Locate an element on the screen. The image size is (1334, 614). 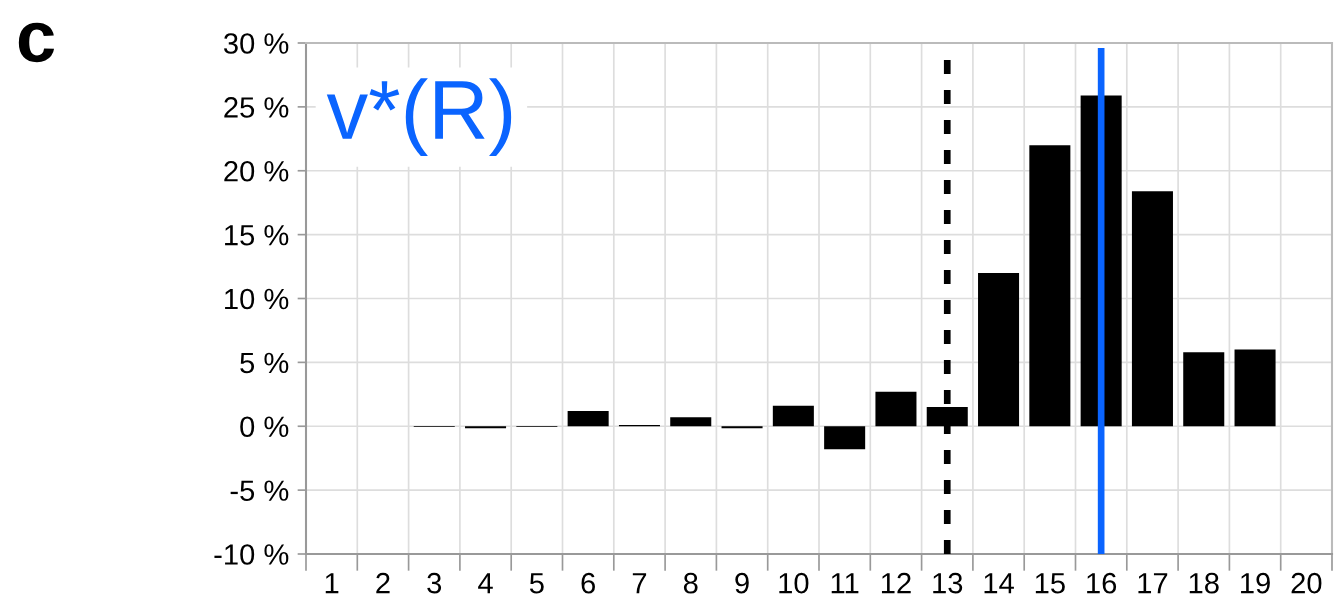
text: c is located at coordinates (36, 42).